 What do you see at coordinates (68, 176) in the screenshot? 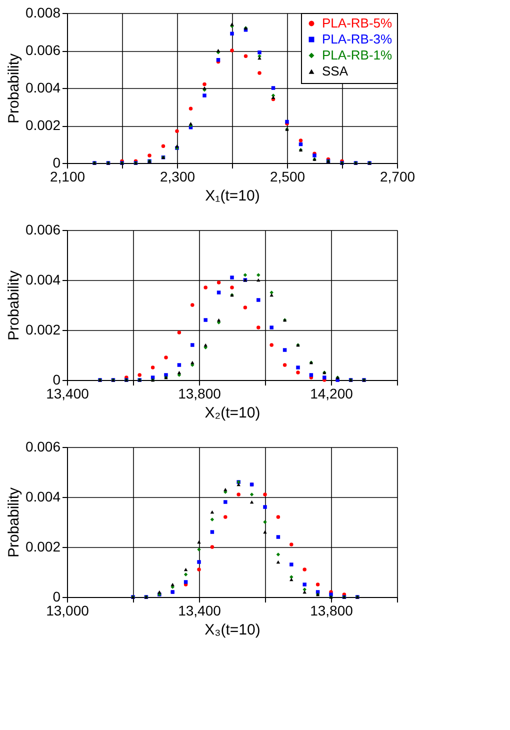
I see `x-tick-label: 2,100` at bounding box center [68, 176].